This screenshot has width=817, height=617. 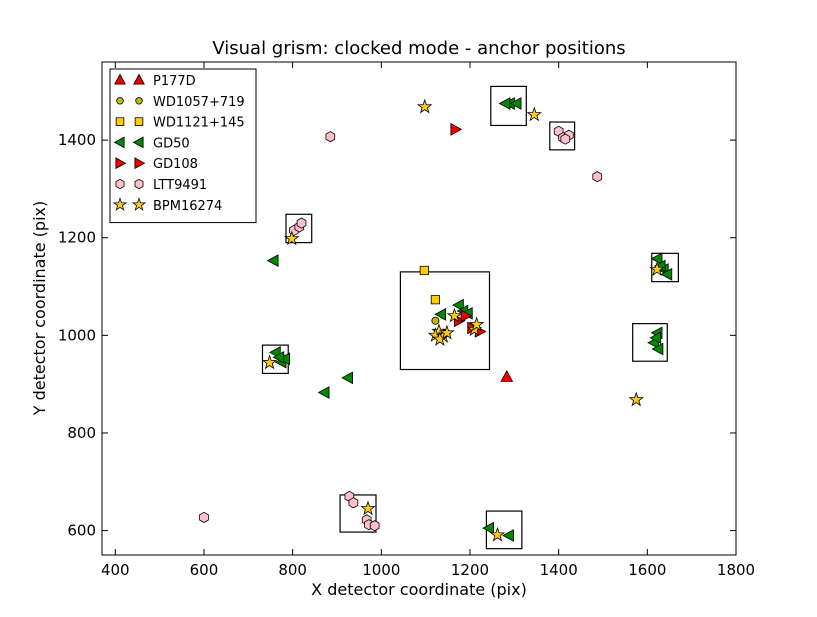 What do you see at coordinates (204, 570) in the screenshot?
I see `x-tick-label: 600` at bounding box center [204, 570].